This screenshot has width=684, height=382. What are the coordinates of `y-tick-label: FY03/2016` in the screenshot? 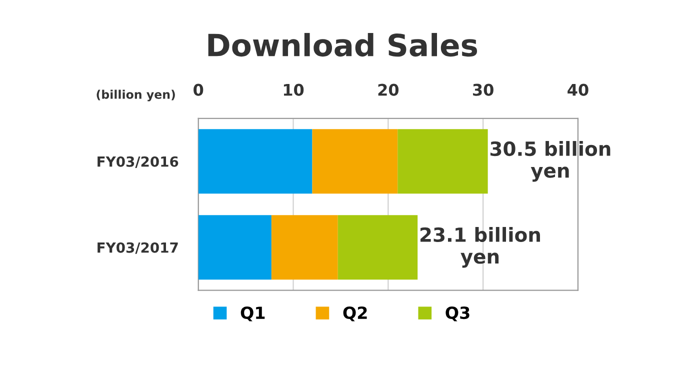 It's located at (138, 162).